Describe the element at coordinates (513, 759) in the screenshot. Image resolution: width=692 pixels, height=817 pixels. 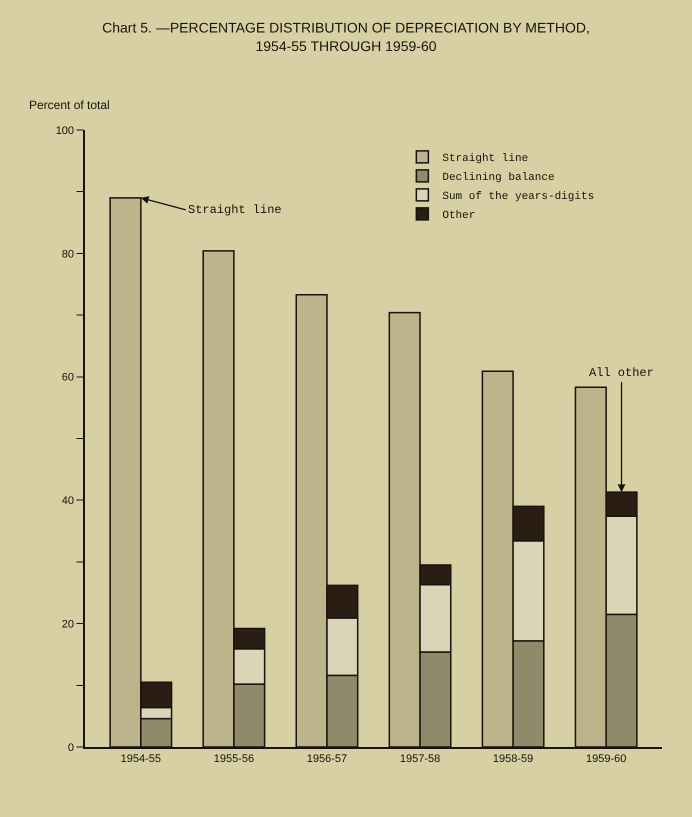
I see `x-tick-label: 1958-59` at that location.